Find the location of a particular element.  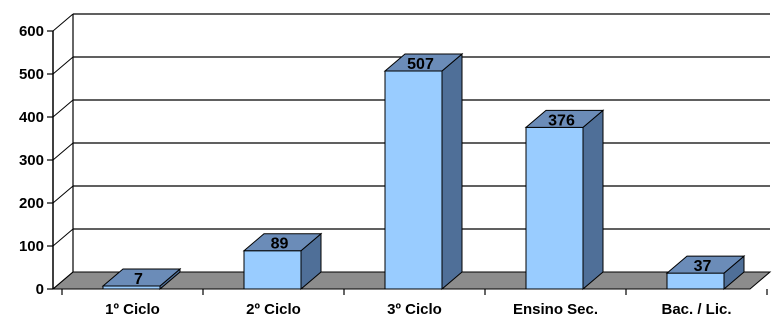

x-tick-label: 1º Ciclo is located at coordinates (132, 309).